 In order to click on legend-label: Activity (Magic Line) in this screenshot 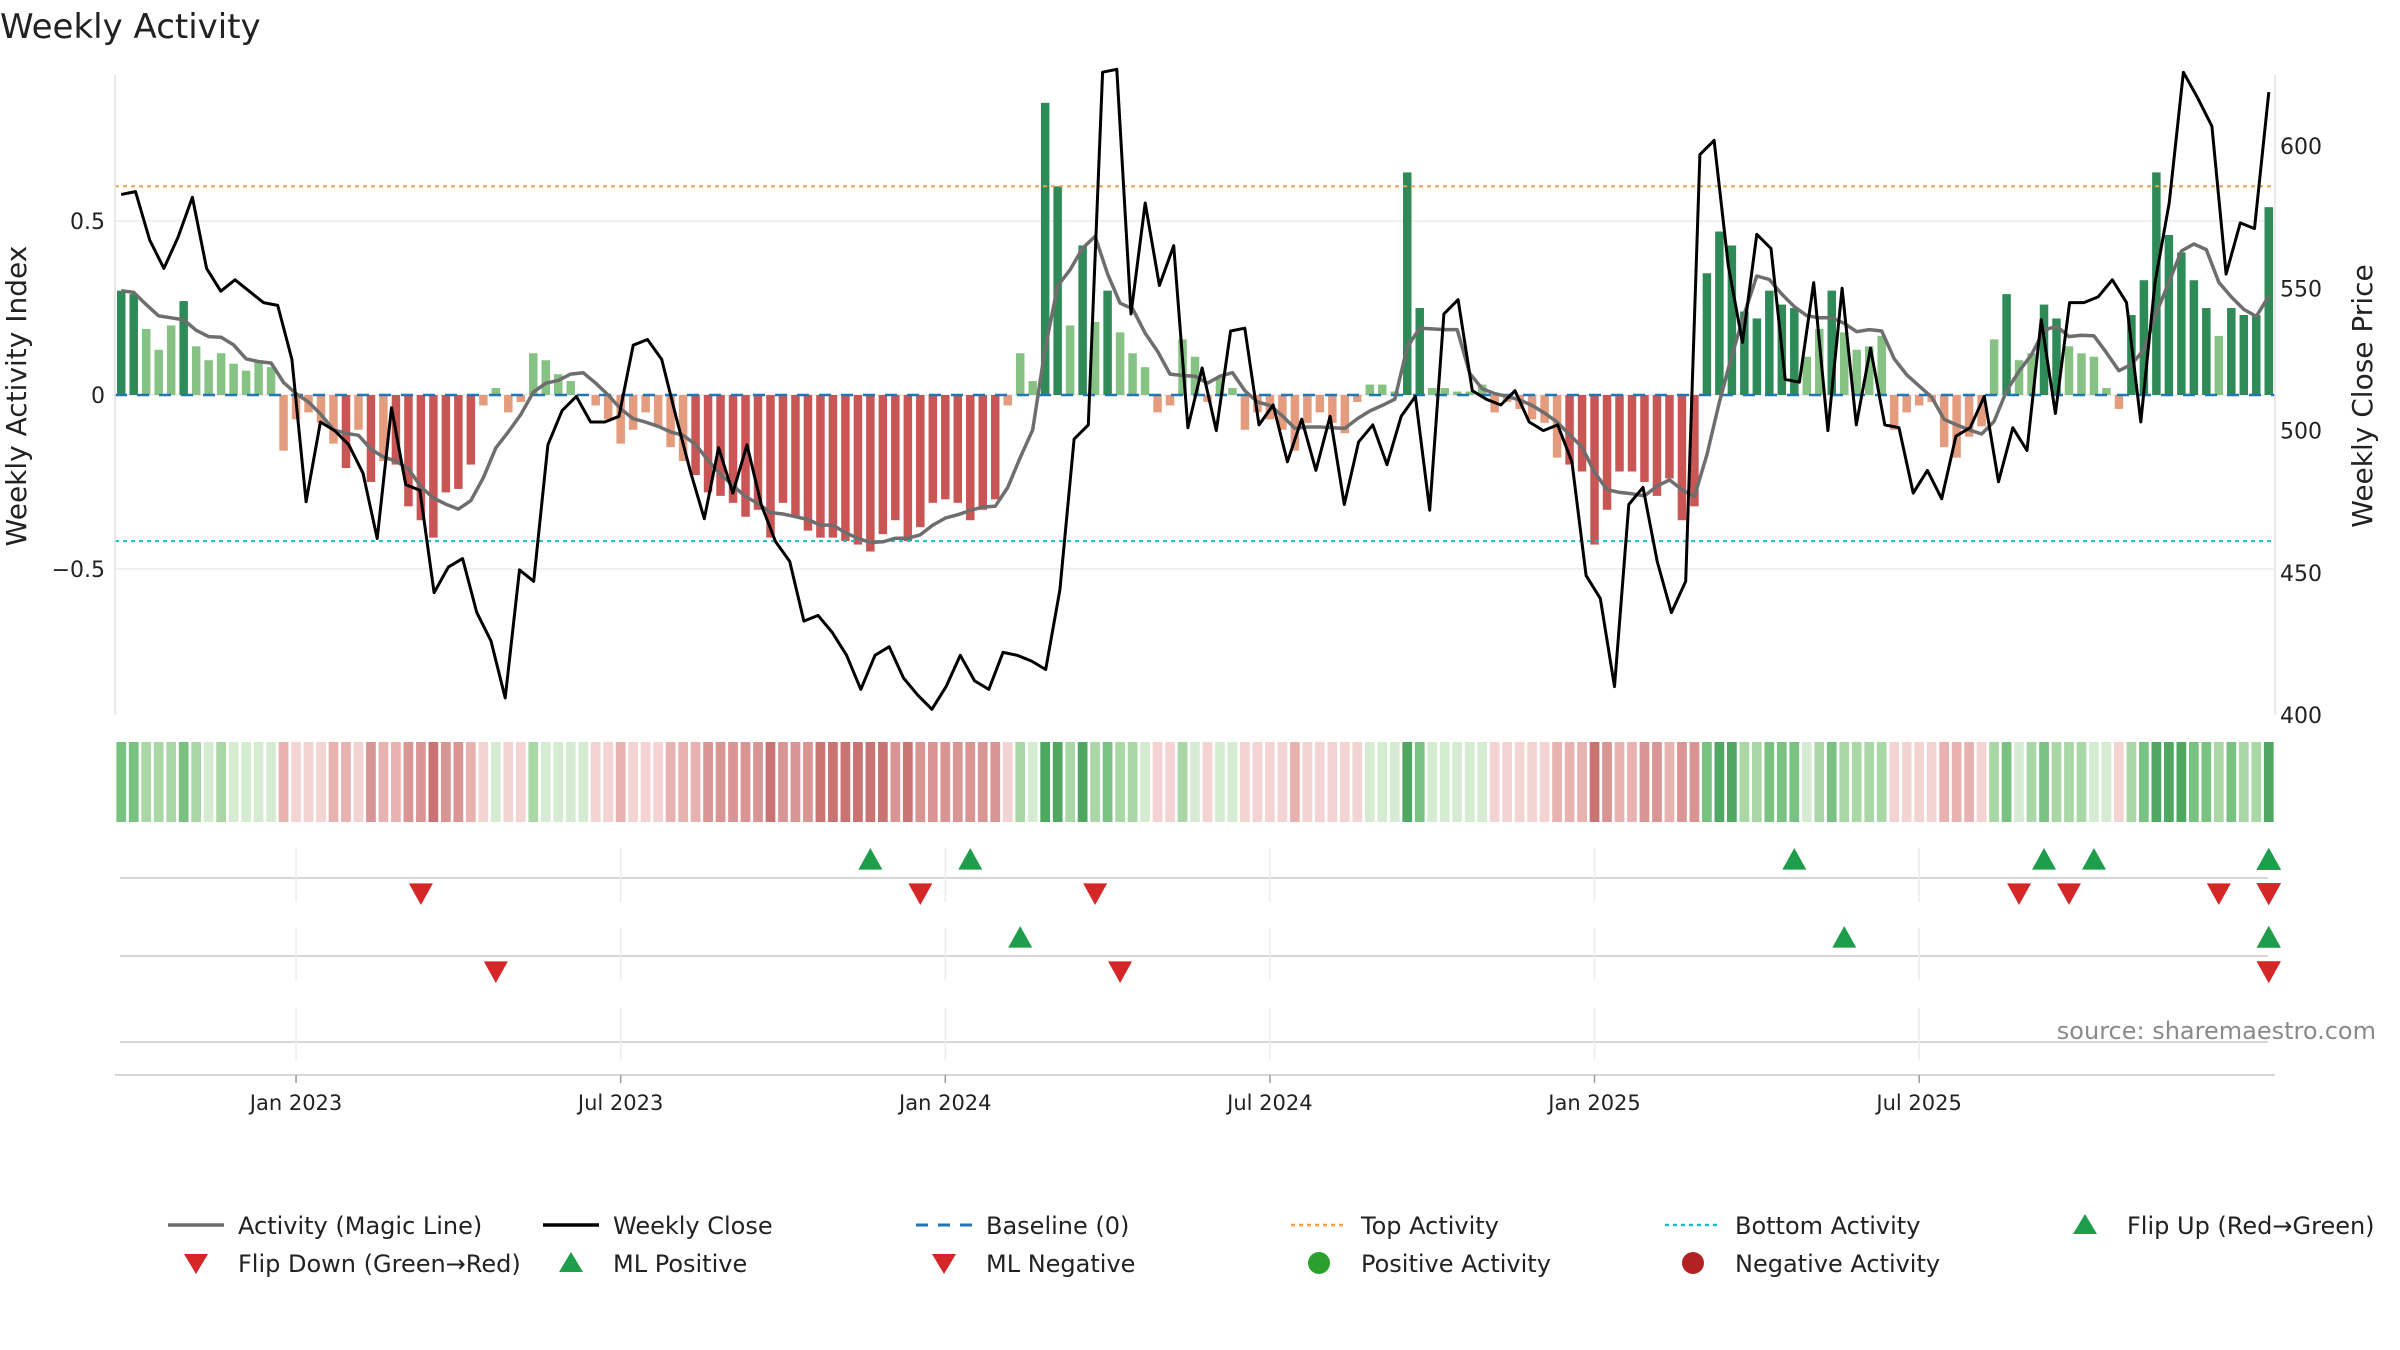, I will do `click(360, 1226)`.